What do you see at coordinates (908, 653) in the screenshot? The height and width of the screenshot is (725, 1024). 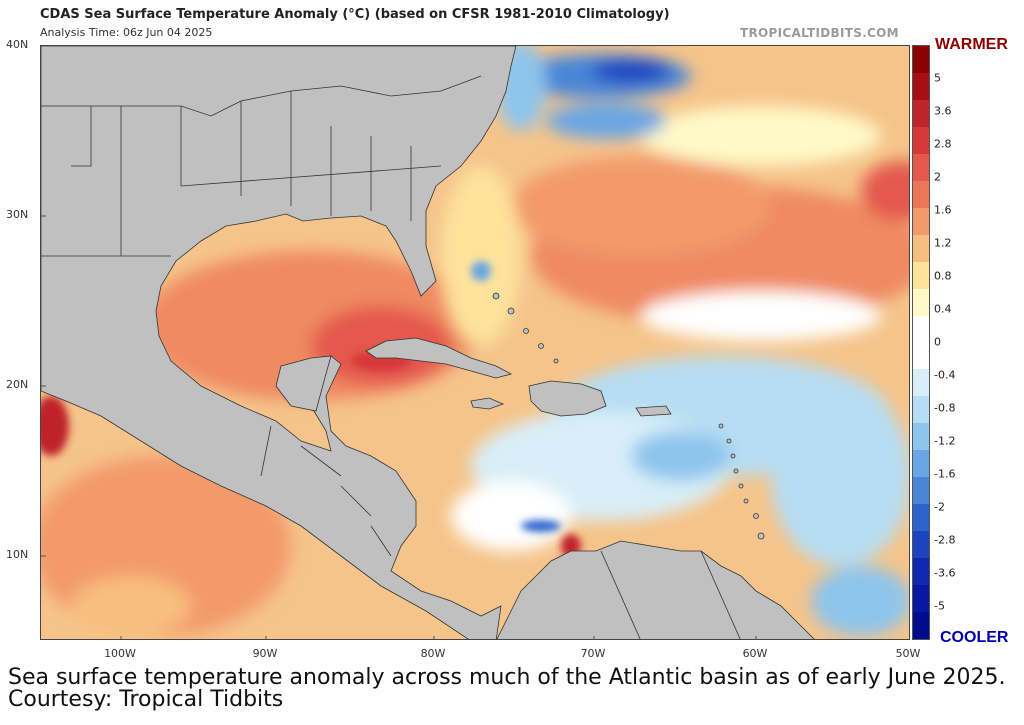 I see `lon-label-50w: 50W` at bounding box center [908, 653].